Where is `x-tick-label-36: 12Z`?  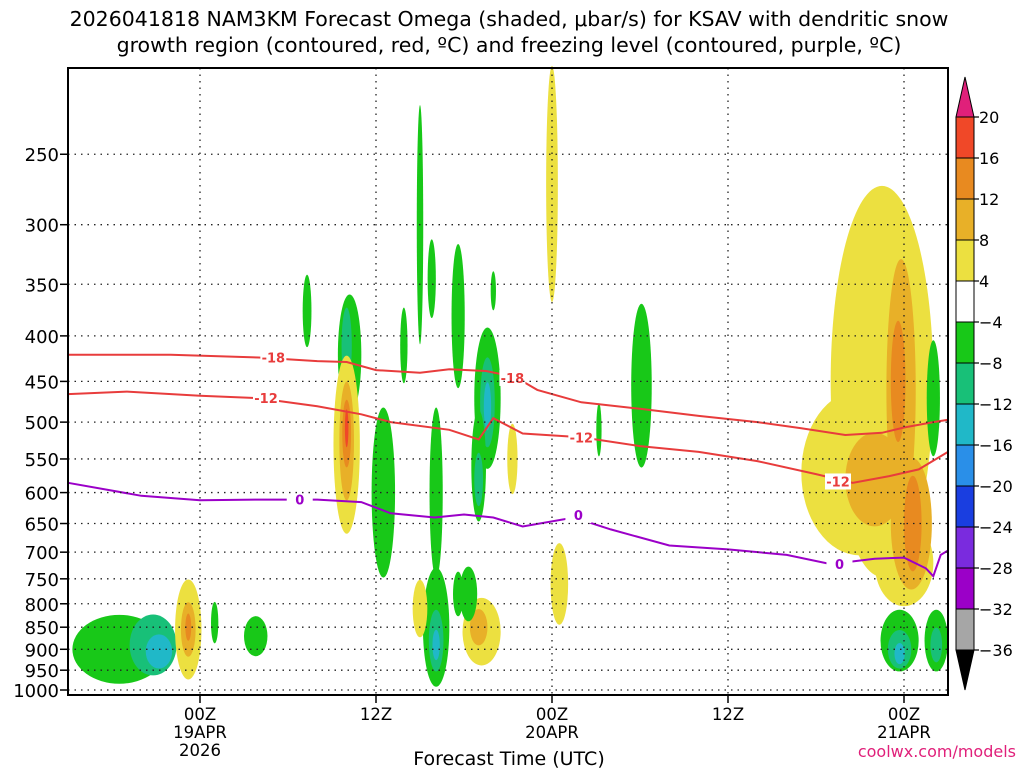
x-tick-label-36: 12Z is located at coordinates (728, 714).